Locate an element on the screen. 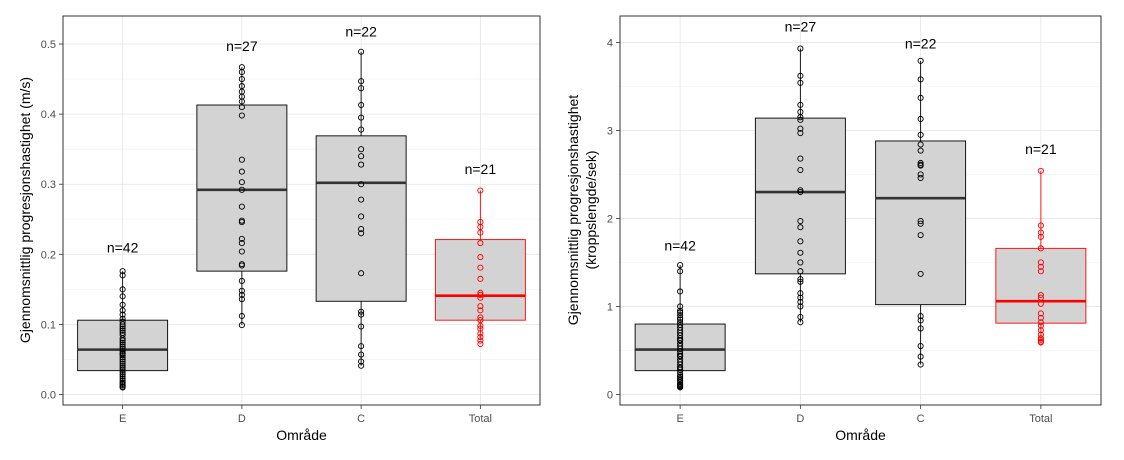 Image resolution: width=1124 pixels, height=460 pixels. y-tick-label: 0.3 is located at coordinates (48, 185).